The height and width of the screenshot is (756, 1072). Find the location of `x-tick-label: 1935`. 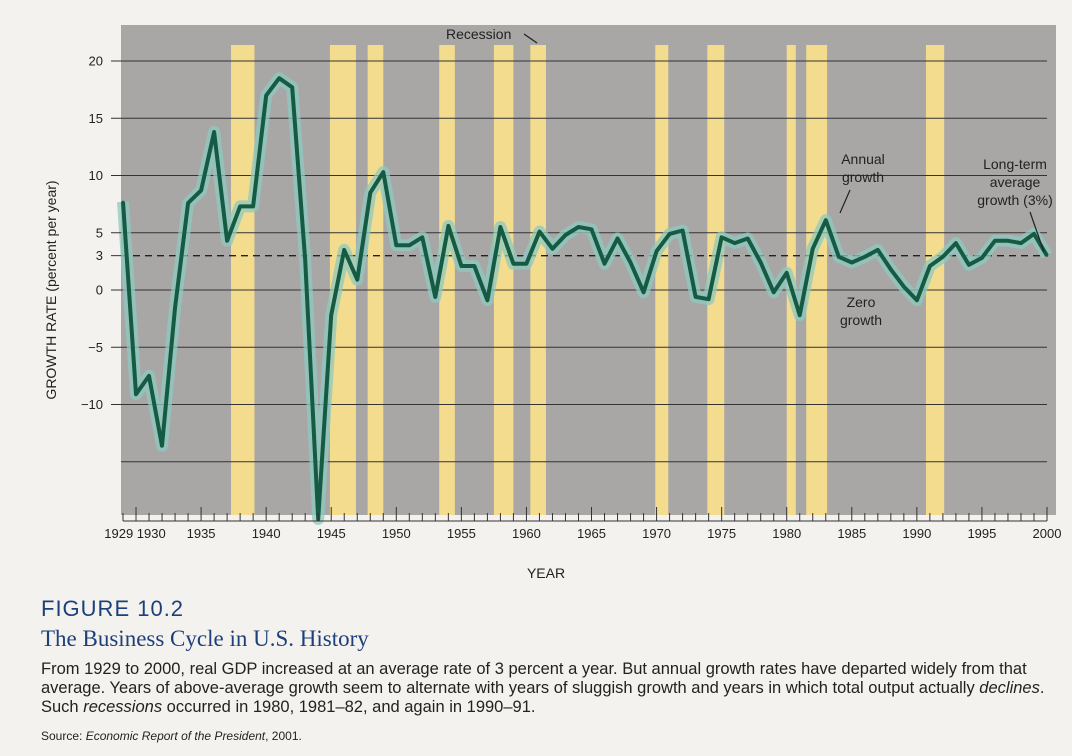

x-tick-label: 1935 is located at coordinates (201, 533).